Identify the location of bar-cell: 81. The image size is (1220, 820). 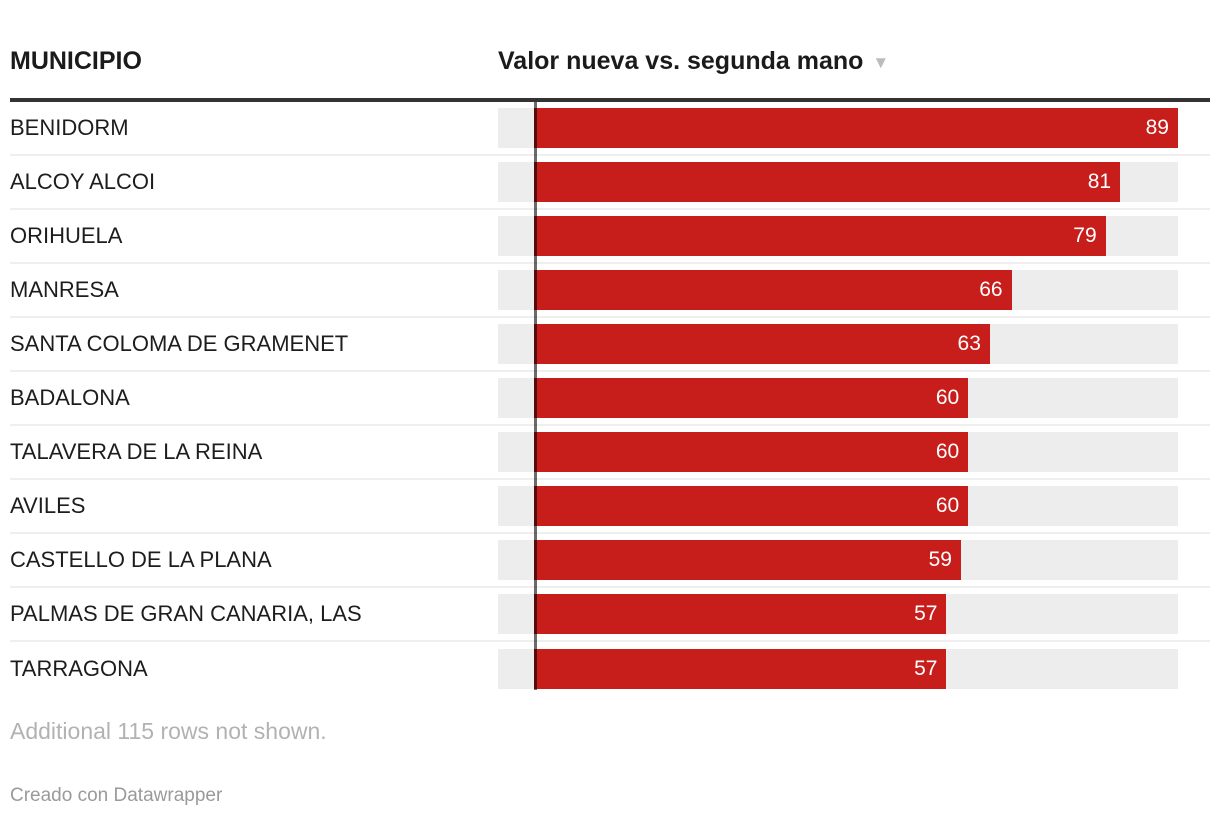
(854, 182).